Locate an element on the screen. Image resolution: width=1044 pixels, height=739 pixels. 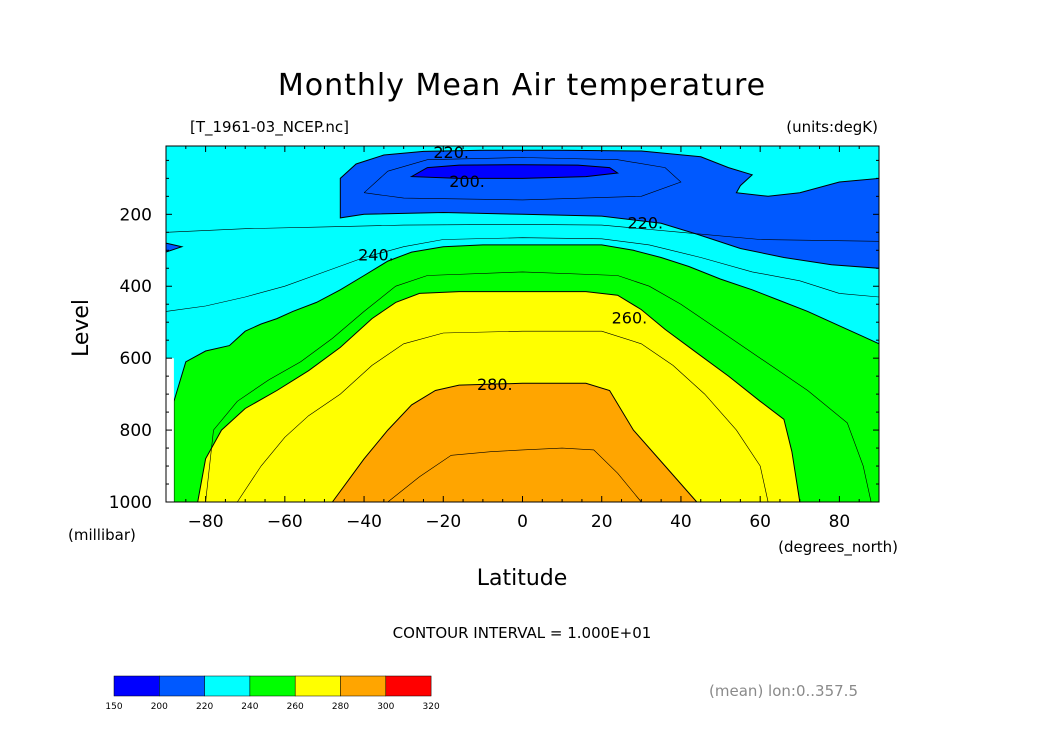
mean-note: (mean) lon:0..357.5 is located at coordinates (783, 691).